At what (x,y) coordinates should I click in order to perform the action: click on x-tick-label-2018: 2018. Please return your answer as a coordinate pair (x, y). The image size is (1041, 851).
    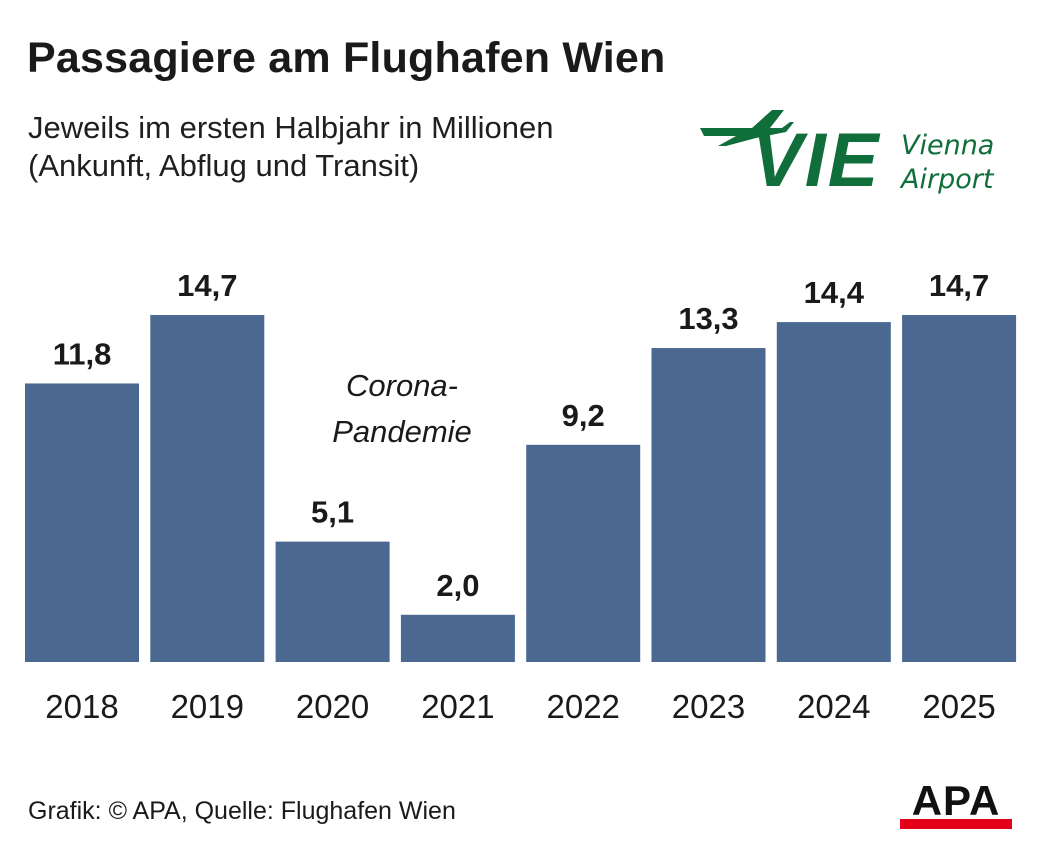
    Looking at the image, I should click on (81, 706).